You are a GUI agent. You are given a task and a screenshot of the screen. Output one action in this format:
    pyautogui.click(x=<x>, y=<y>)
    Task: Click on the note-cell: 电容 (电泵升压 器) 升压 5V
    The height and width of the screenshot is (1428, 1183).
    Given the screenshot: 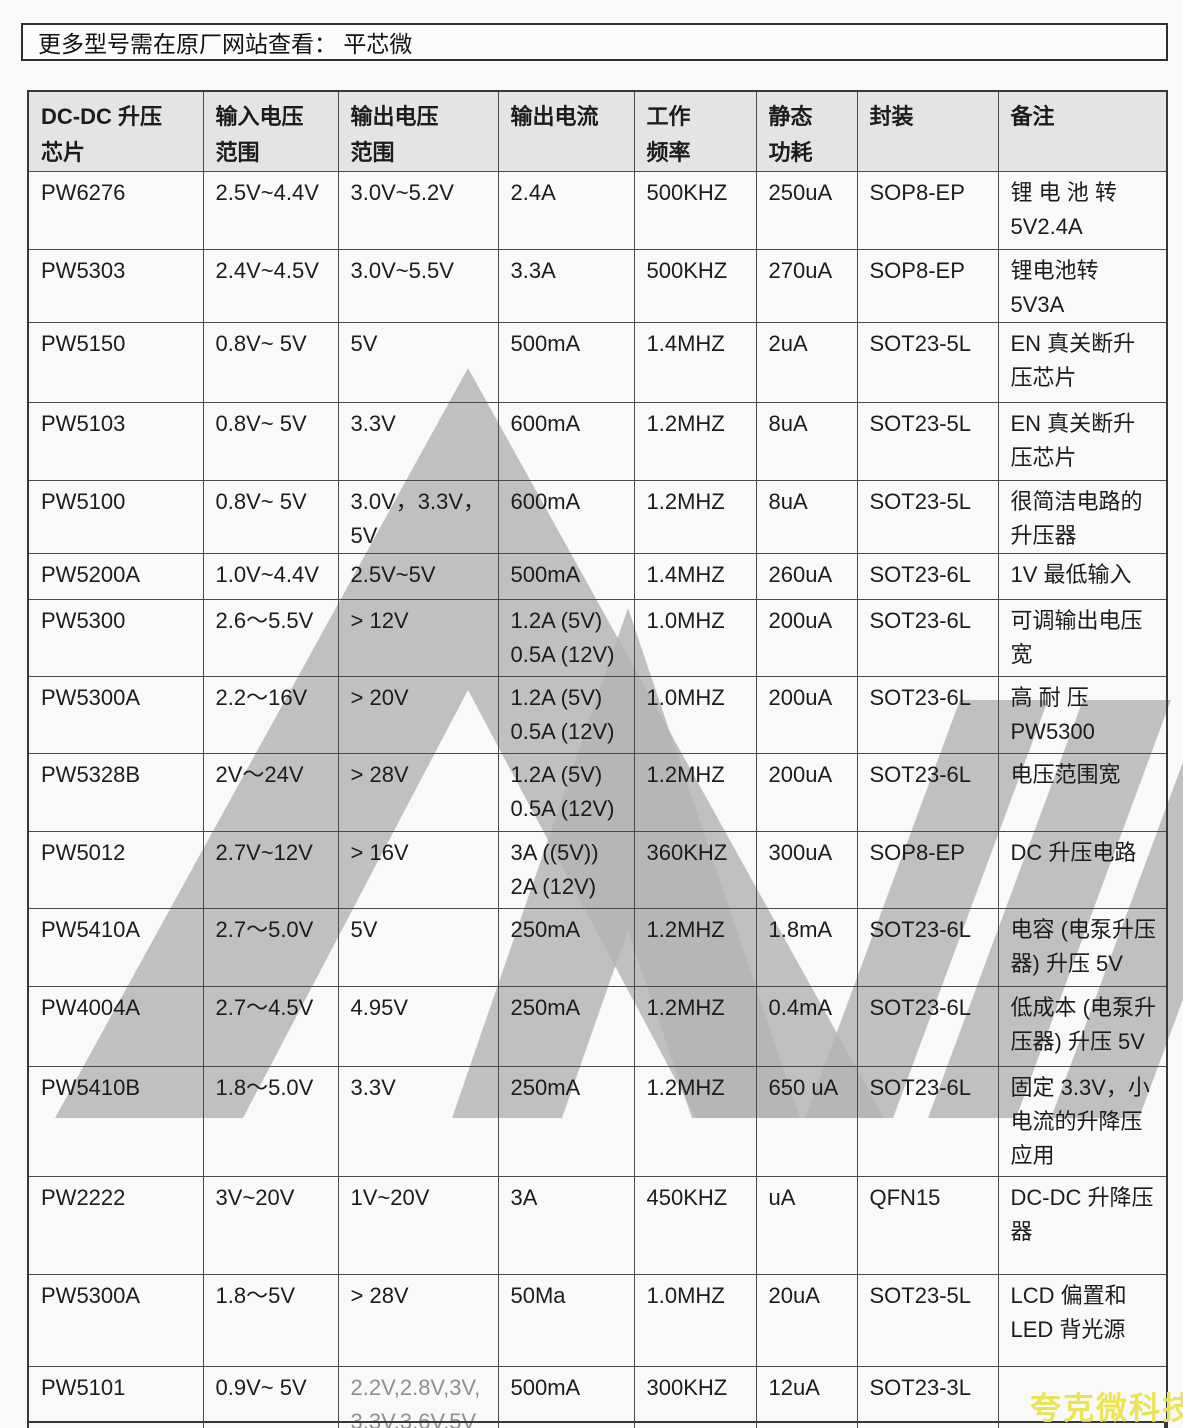 What is the action you would take?
    pyautogui.click(x=1082, y=947)
    